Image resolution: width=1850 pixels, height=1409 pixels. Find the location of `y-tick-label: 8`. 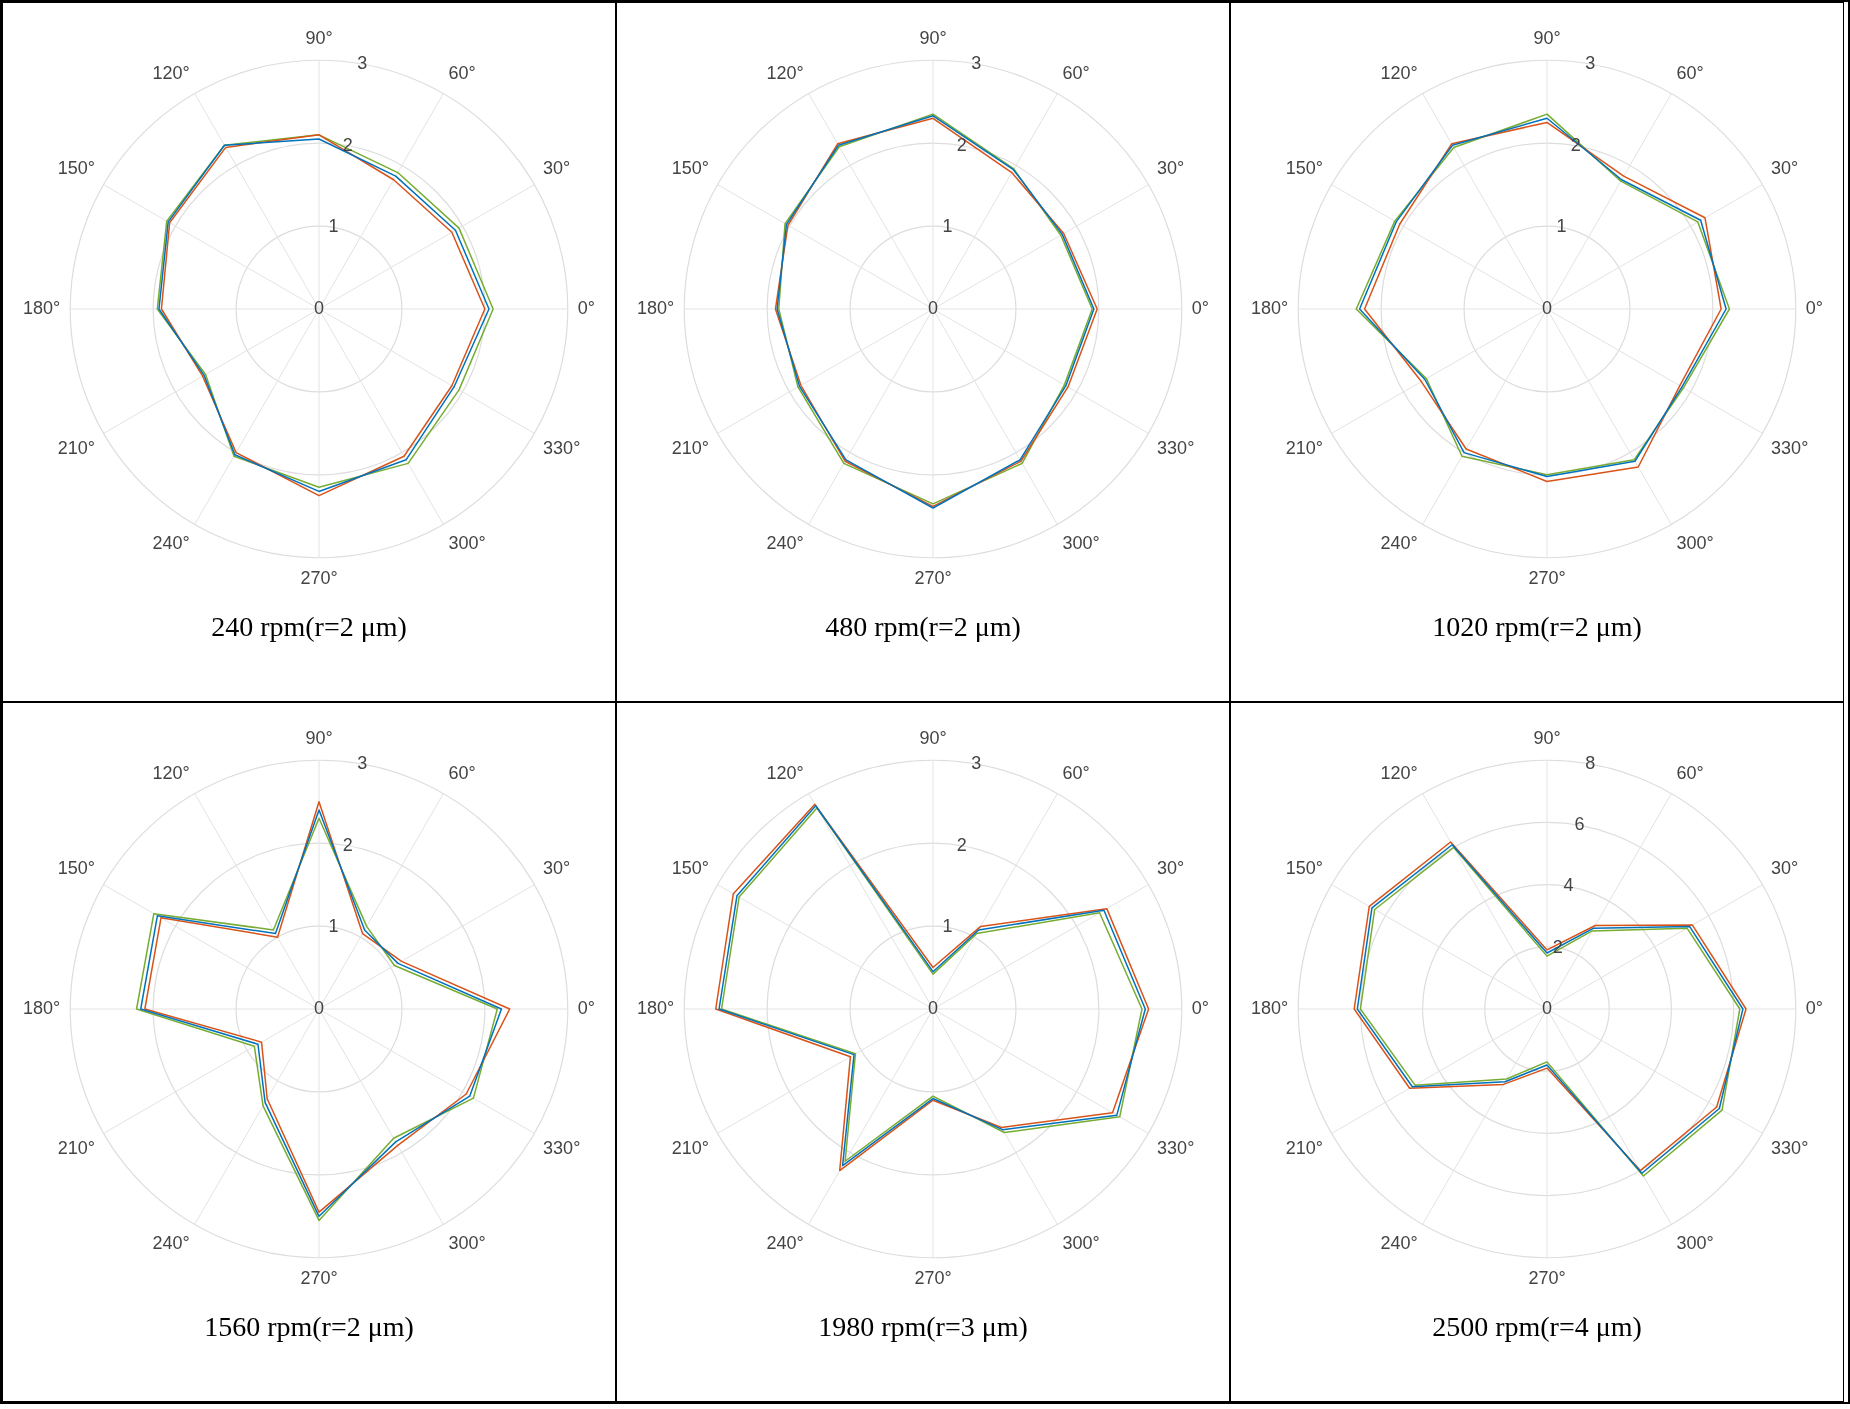

y-tick-label: 8 is located at coordinates (1590, 762).